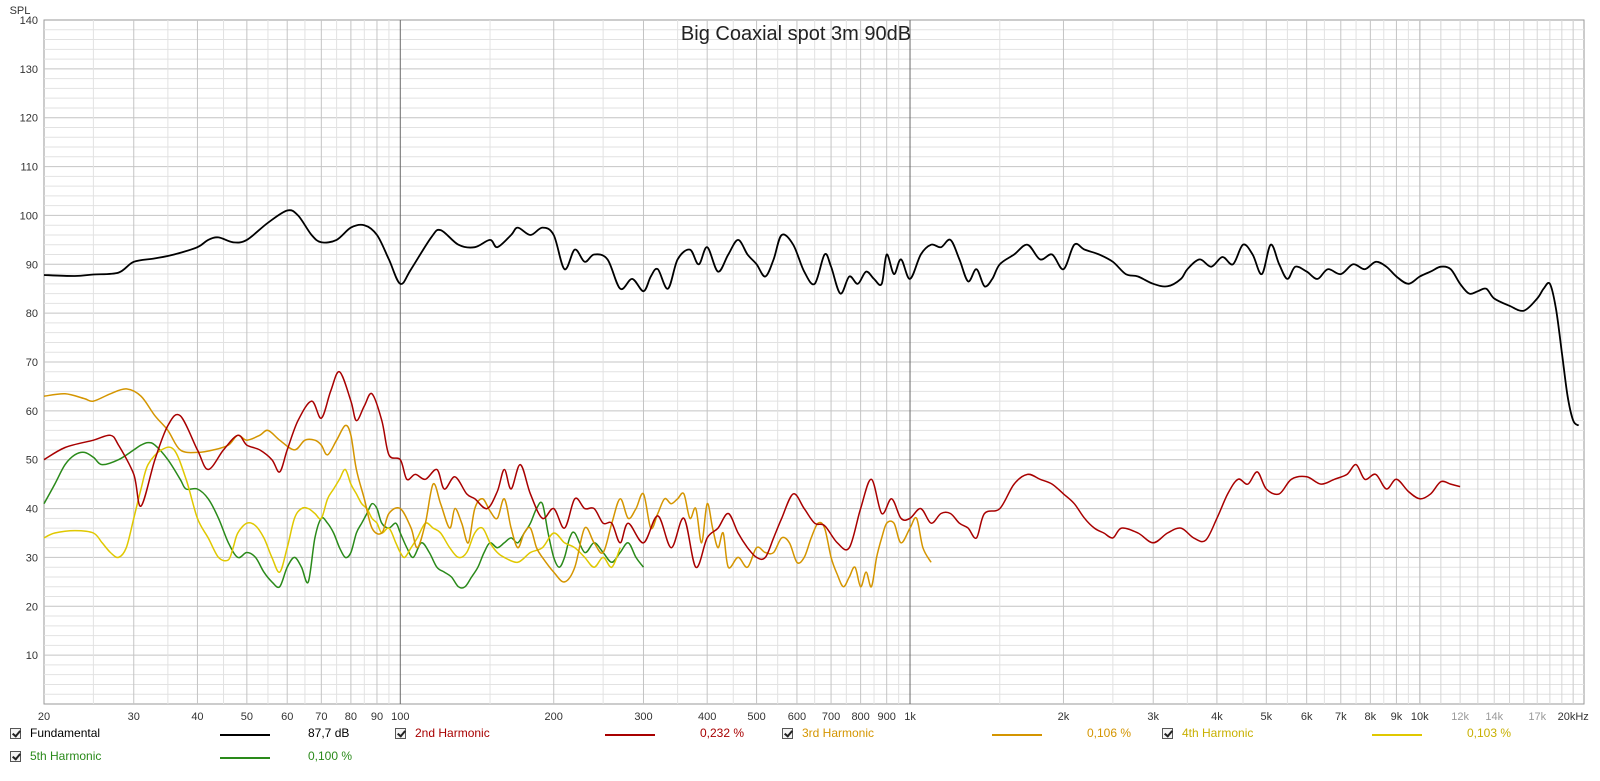  Describe the element at coordinates (15, 756) in the screenshot. I see `5th-harmonic-checkbox` at that location.